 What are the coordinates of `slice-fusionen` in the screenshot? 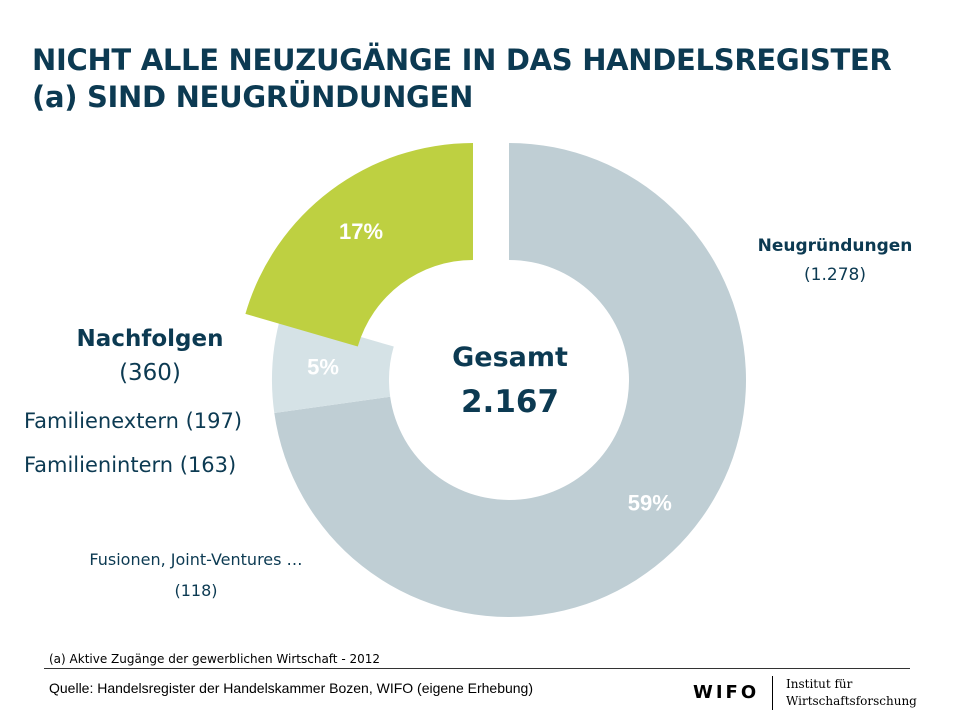 It's located at (333, 363).